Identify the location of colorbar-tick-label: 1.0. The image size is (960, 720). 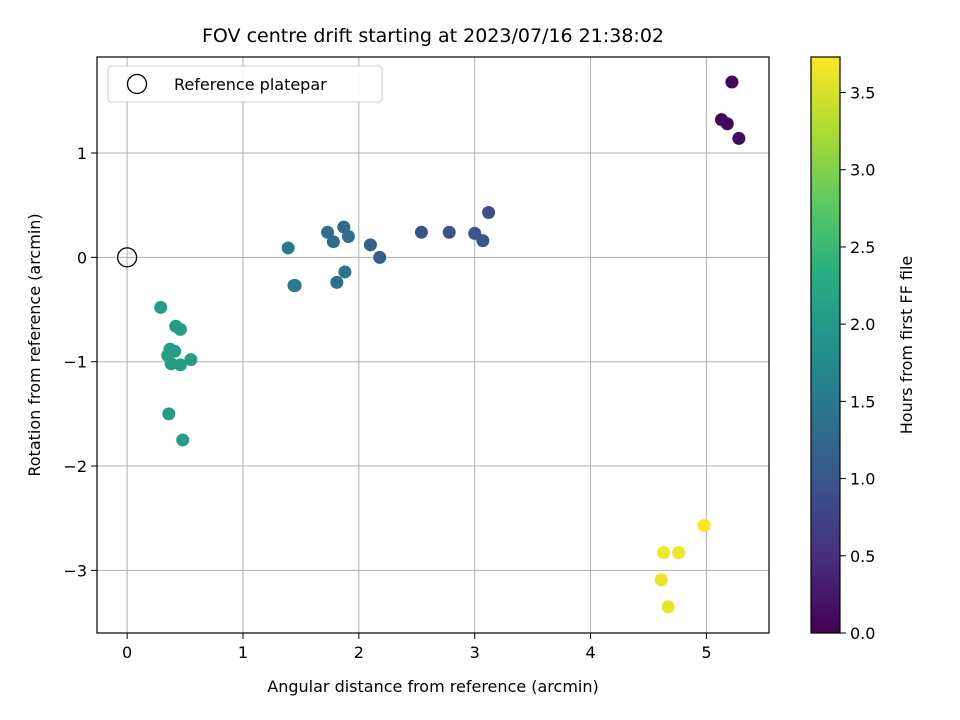
(862, 479).